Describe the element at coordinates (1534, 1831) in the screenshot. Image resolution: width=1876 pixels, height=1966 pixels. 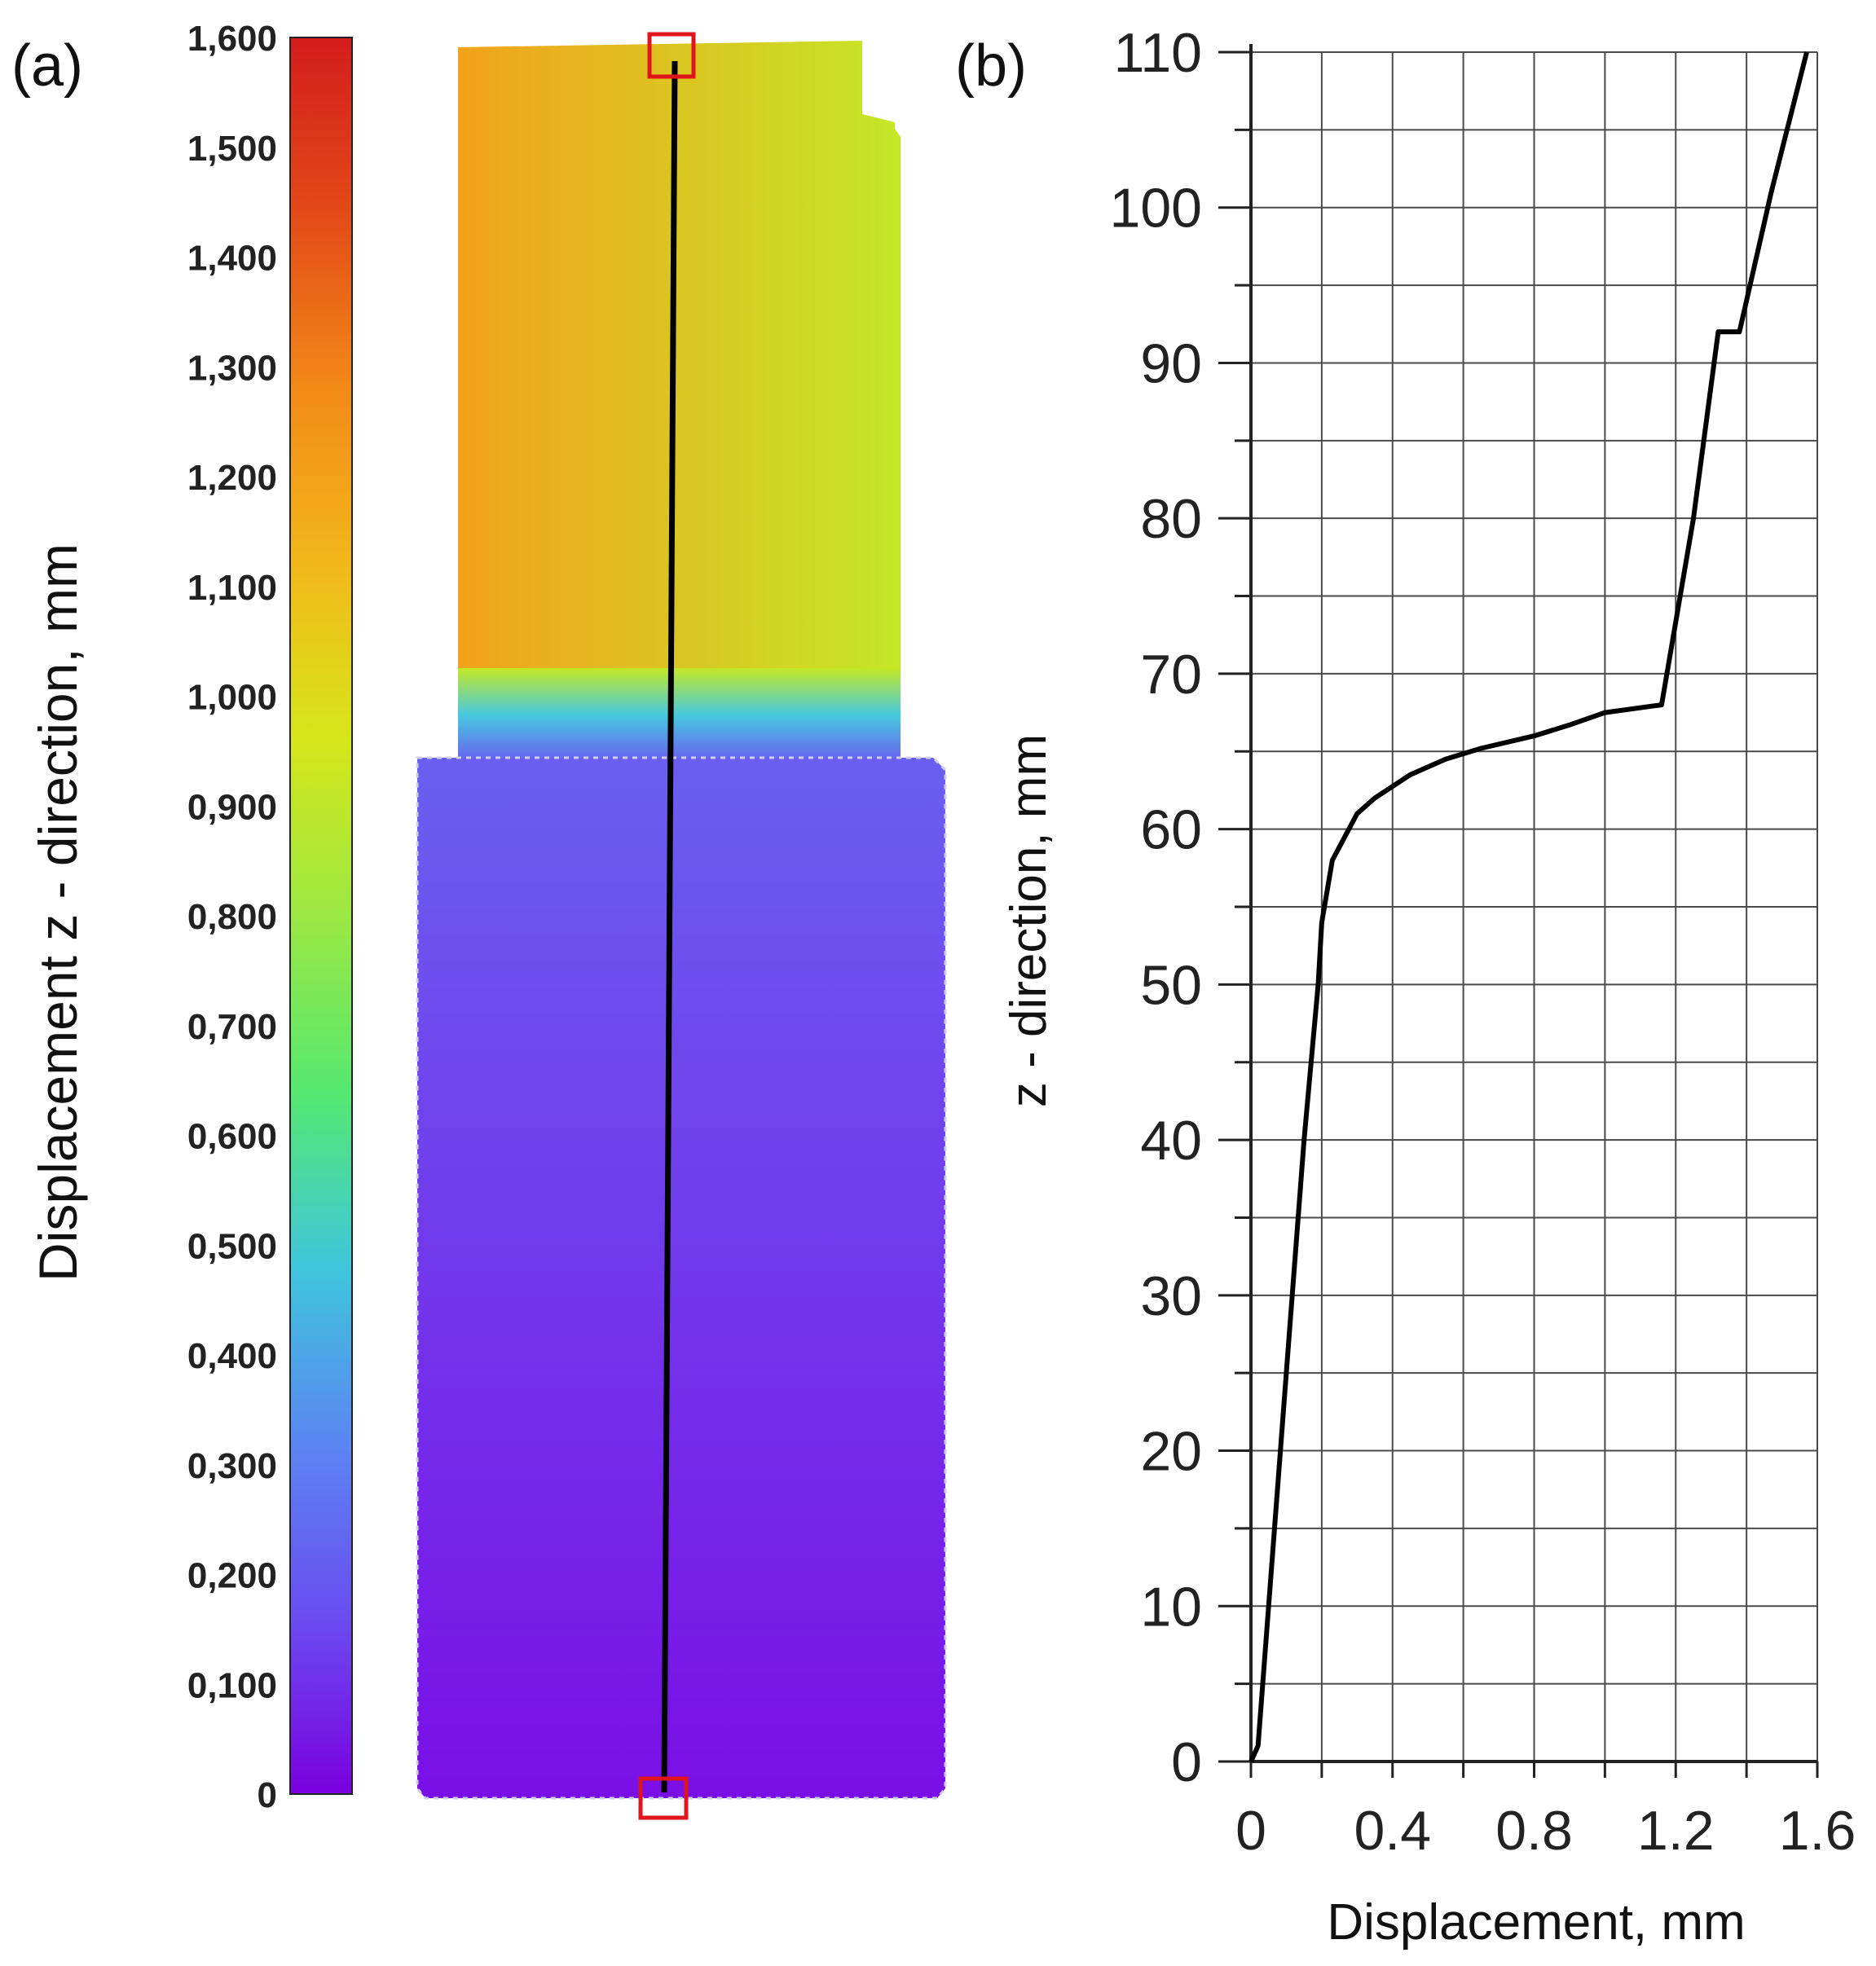
I see `x-tick-label: 0.8` at that location.